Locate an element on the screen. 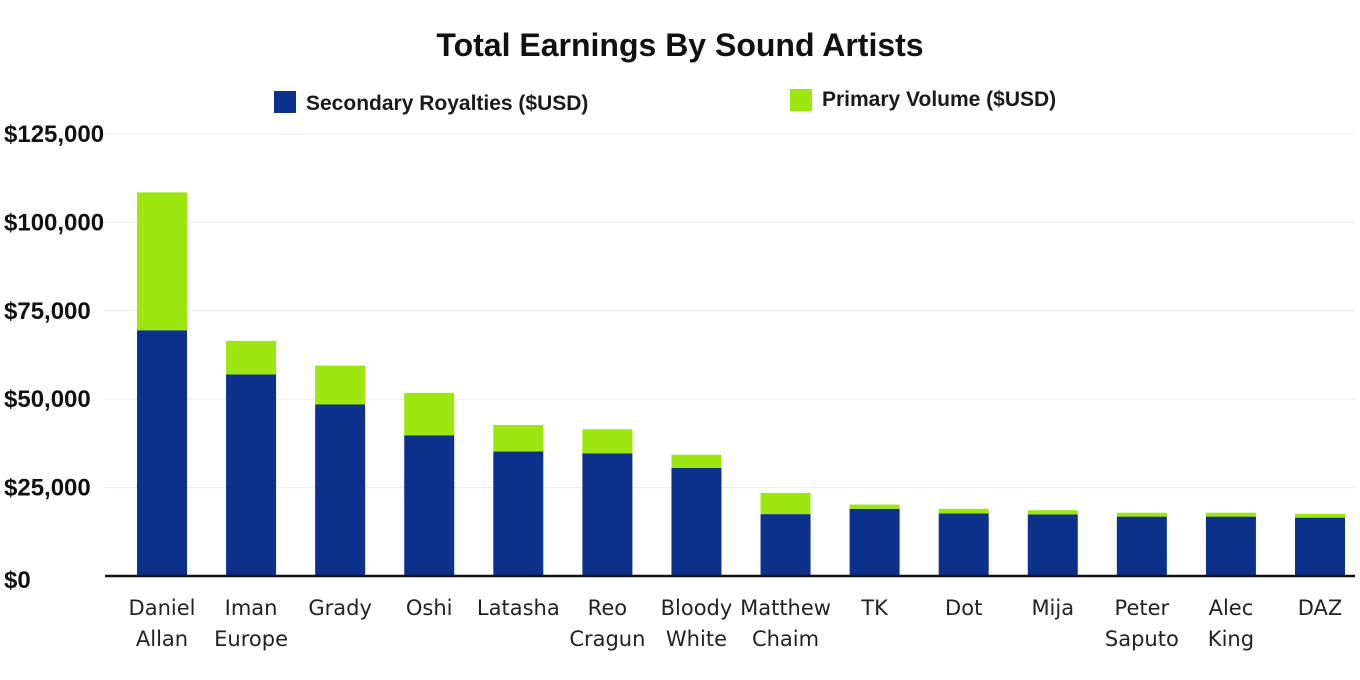 The height and width of the screenshot is (680, 1360). bar-secondary-bloody-white is located at coordinates (696, 521).